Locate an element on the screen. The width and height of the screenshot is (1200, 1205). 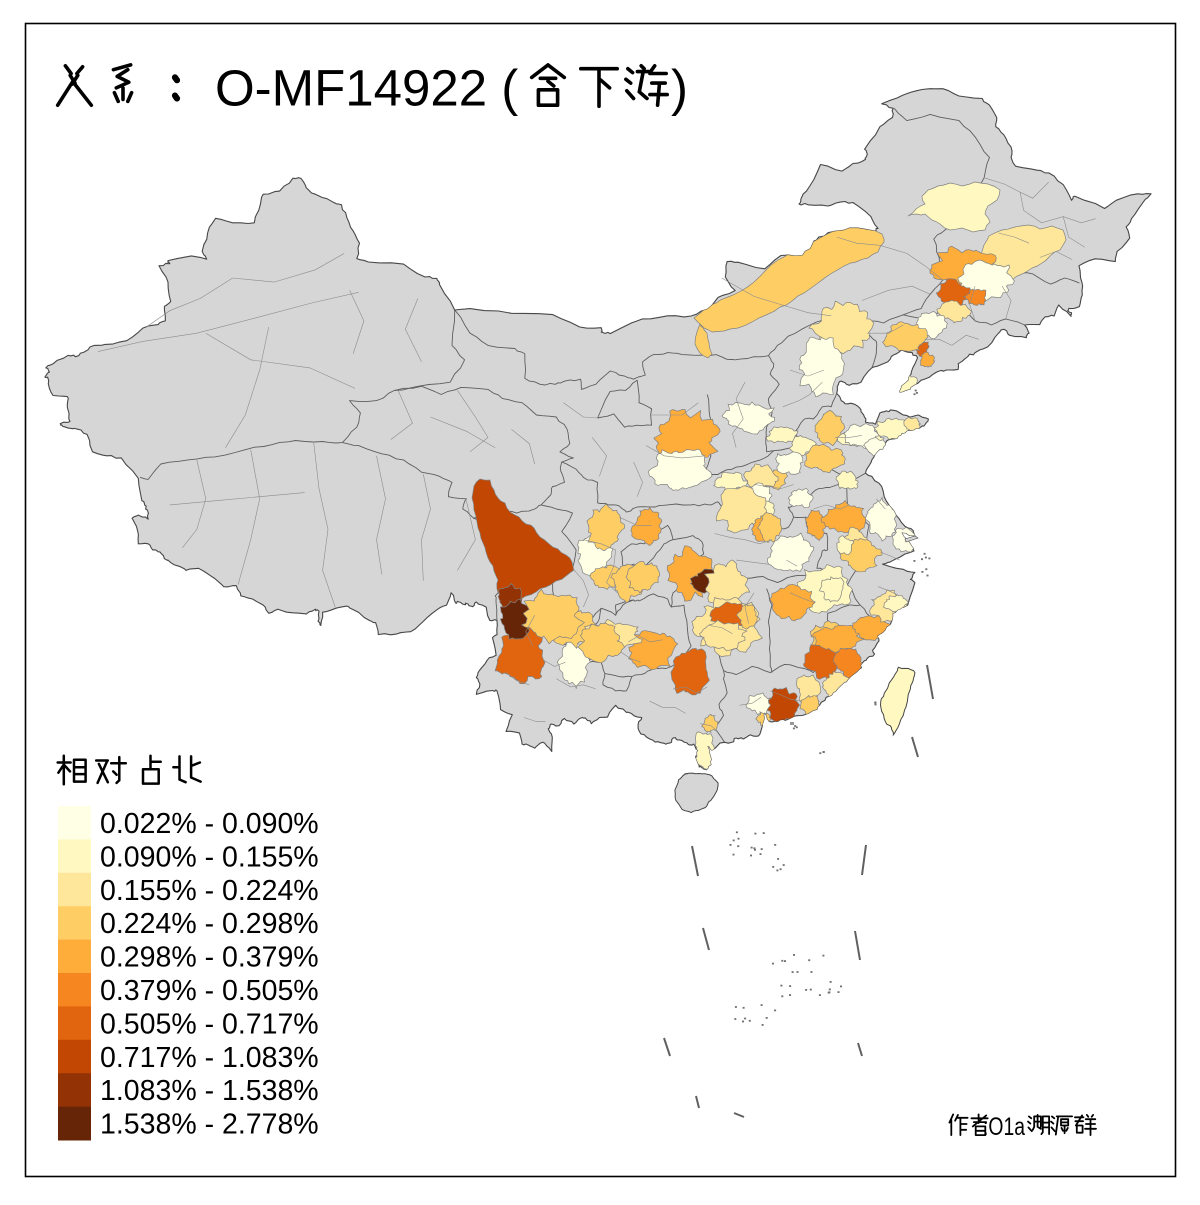
svg-text: 0.379% - 0.505% is located at coordinates (209, 991).